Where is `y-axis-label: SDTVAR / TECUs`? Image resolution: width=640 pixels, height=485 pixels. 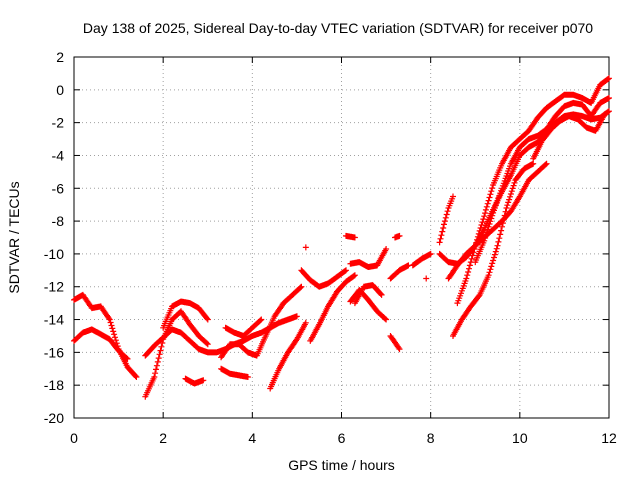
y-axis-label: SDTVAR / TECUs is located at coordinates (14, 237).